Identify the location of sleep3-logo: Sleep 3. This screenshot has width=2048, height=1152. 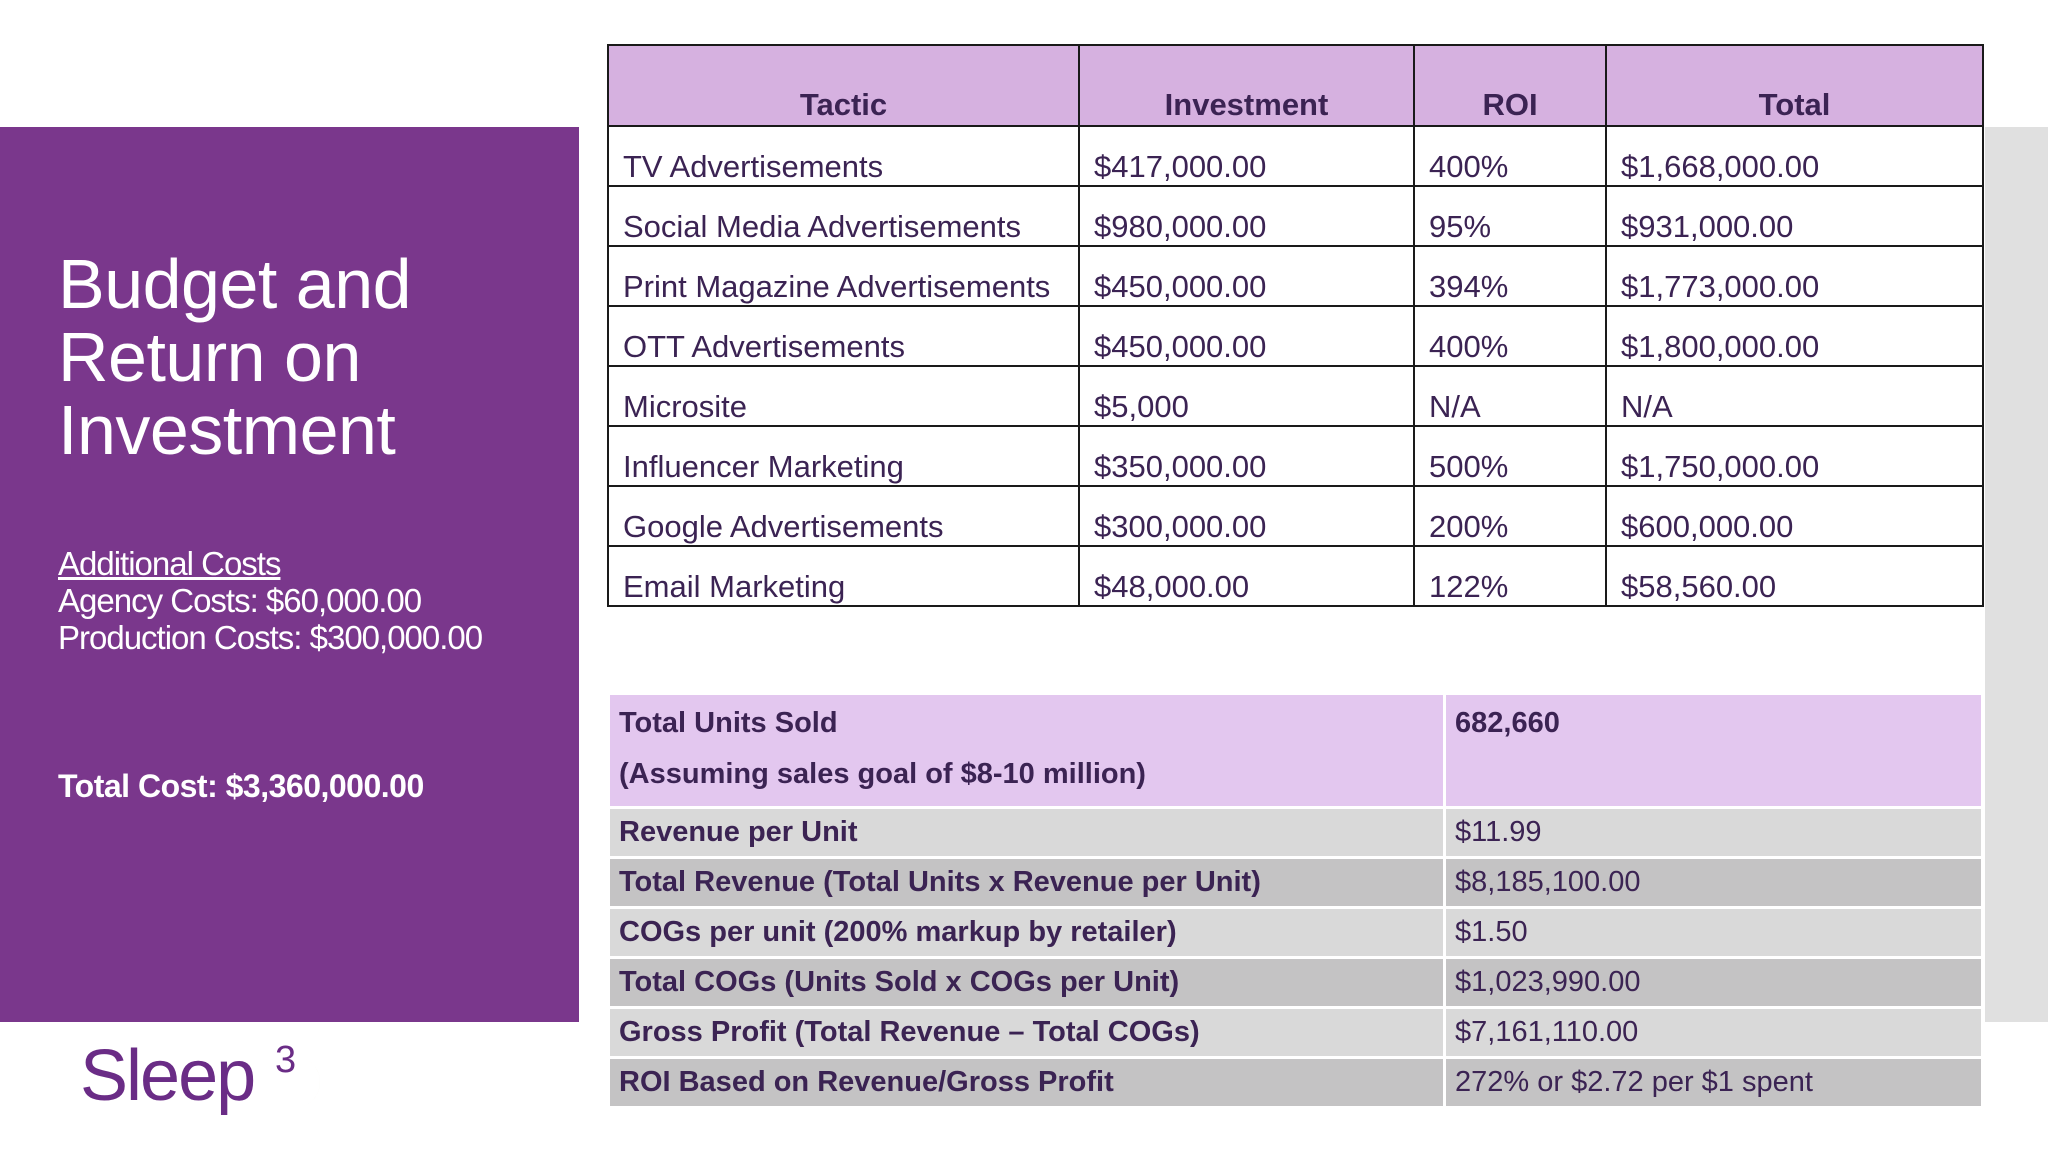
(210, 1083).